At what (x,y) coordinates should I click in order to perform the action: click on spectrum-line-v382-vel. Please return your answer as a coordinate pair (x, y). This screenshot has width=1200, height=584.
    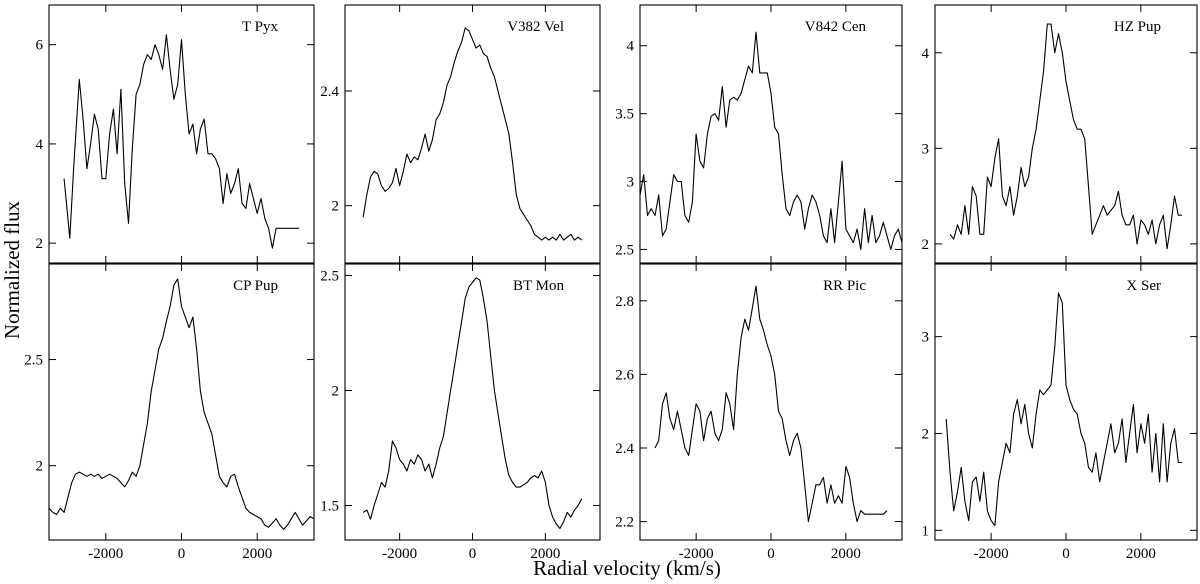
    Looking at the image, I should click on (472, 134).